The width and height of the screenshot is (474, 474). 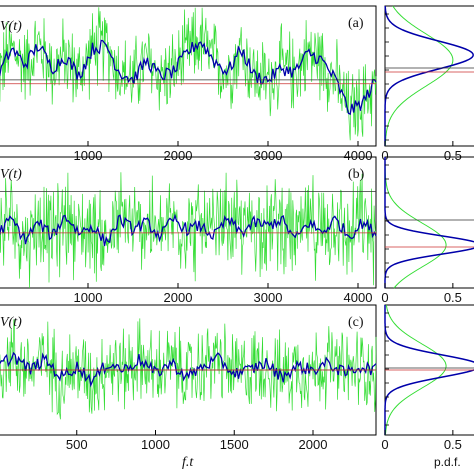 I want to click on panel-b-xticks: 1000 2000 3000 4000, so click(x=223, y=294).